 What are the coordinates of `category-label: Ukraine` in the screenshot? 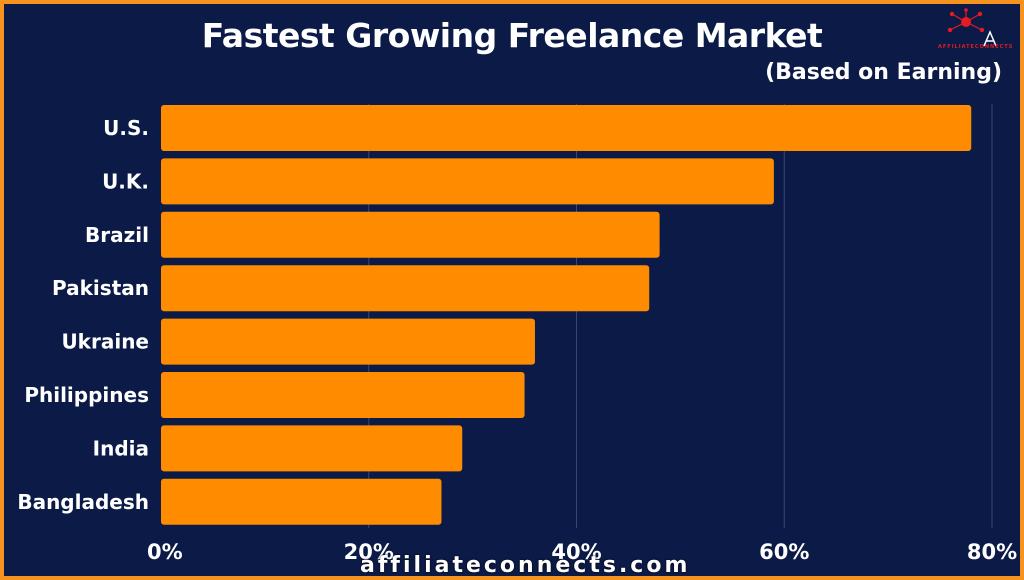 It's located at (105, 342).